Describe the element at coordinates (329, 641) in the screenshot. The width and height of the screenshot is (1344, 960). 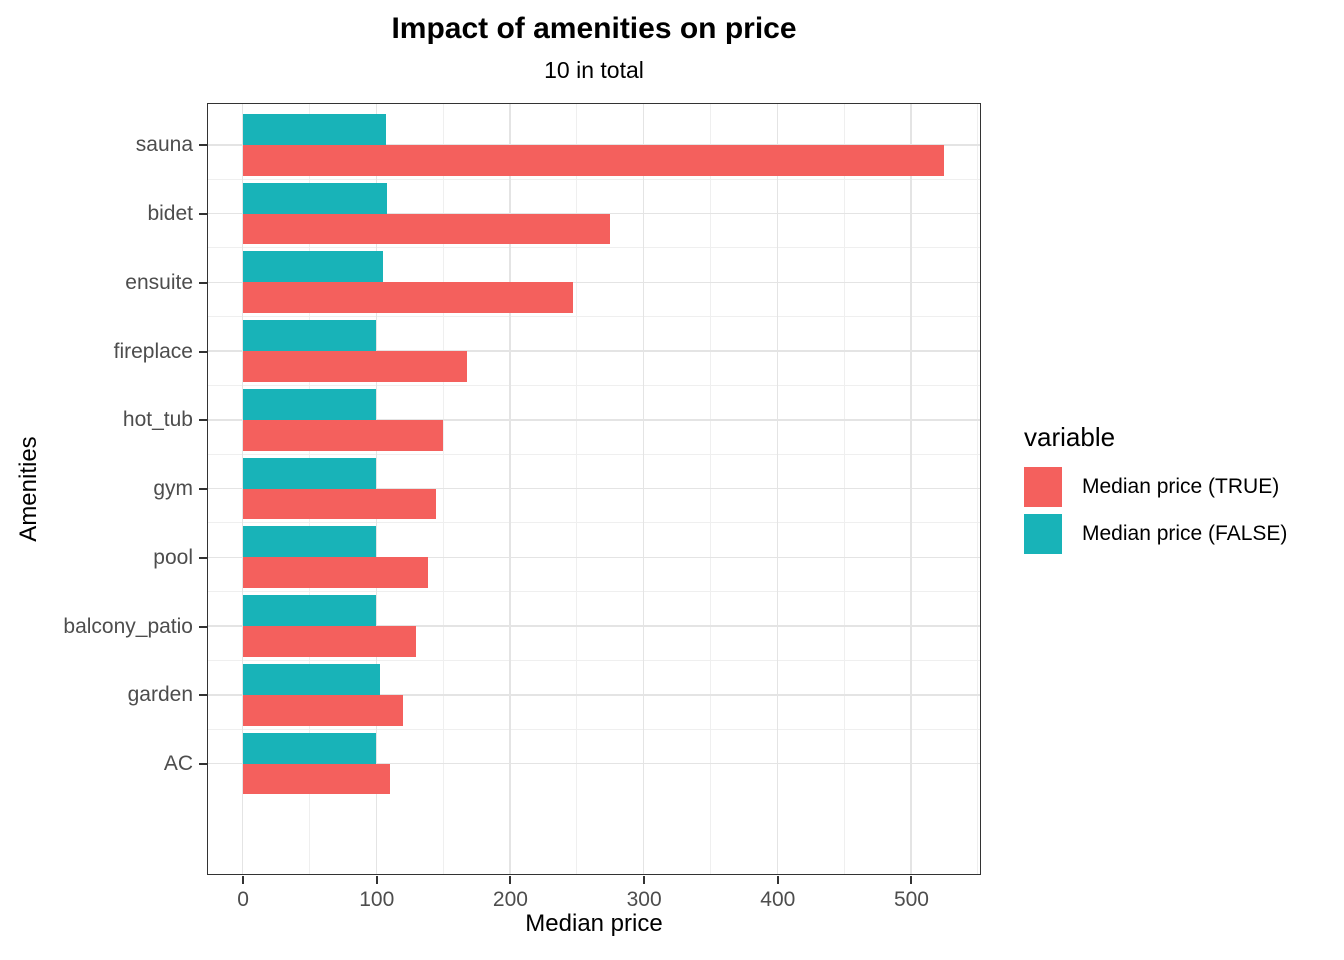
I see `bar-true-balcony_patio` at that location.